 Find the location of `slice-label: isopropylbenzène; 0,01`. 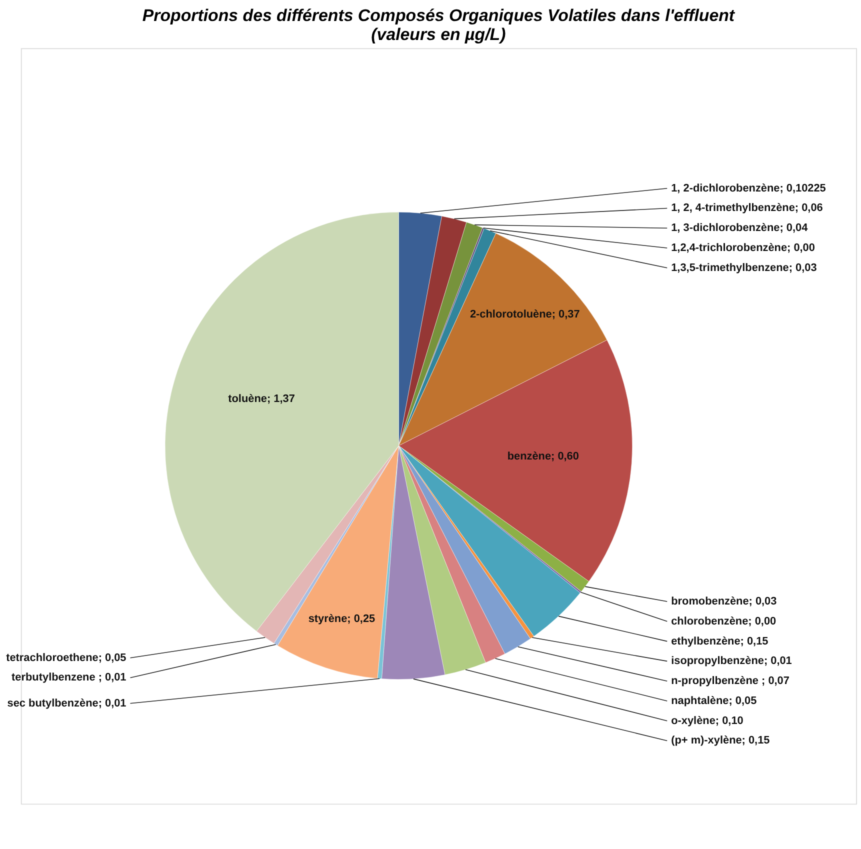

slice-label: isopropylbenzène; 0,01 is located at coordinates (731, 661).